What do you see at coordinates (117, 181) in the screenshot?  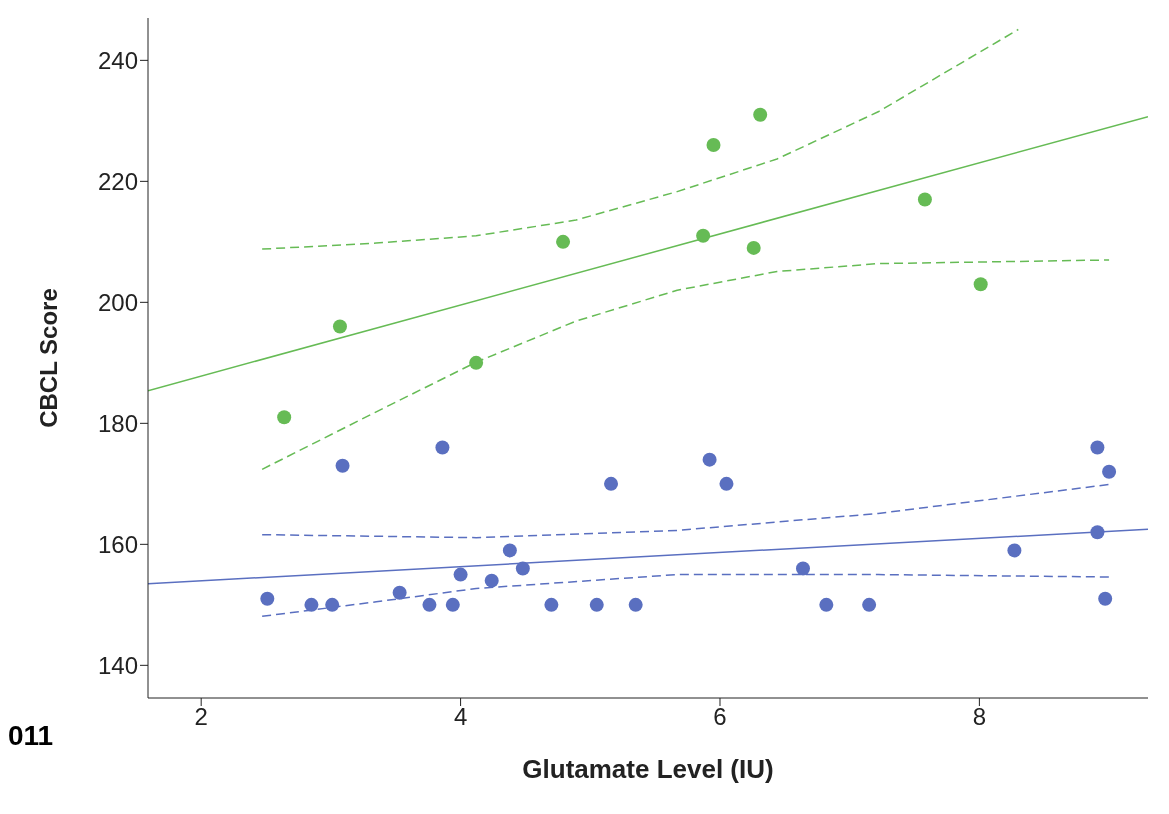 I see `y-tick-label: 220` at bounding box center [117, 181].